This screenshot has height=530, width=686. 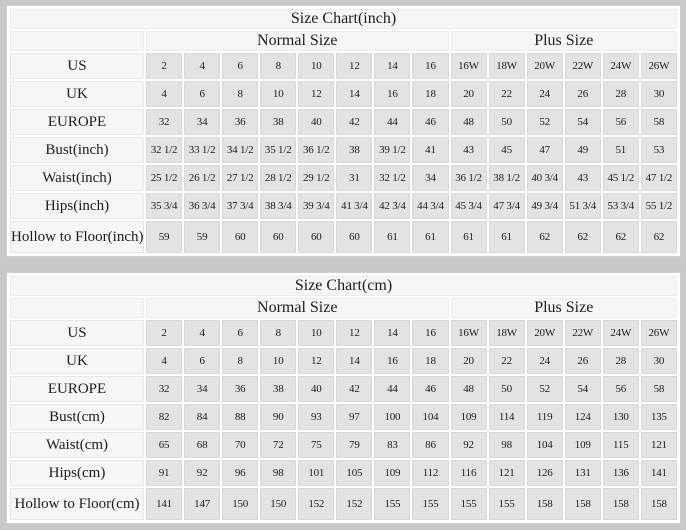 I want to click on size-cell: 126, so click(x=544, y=473).